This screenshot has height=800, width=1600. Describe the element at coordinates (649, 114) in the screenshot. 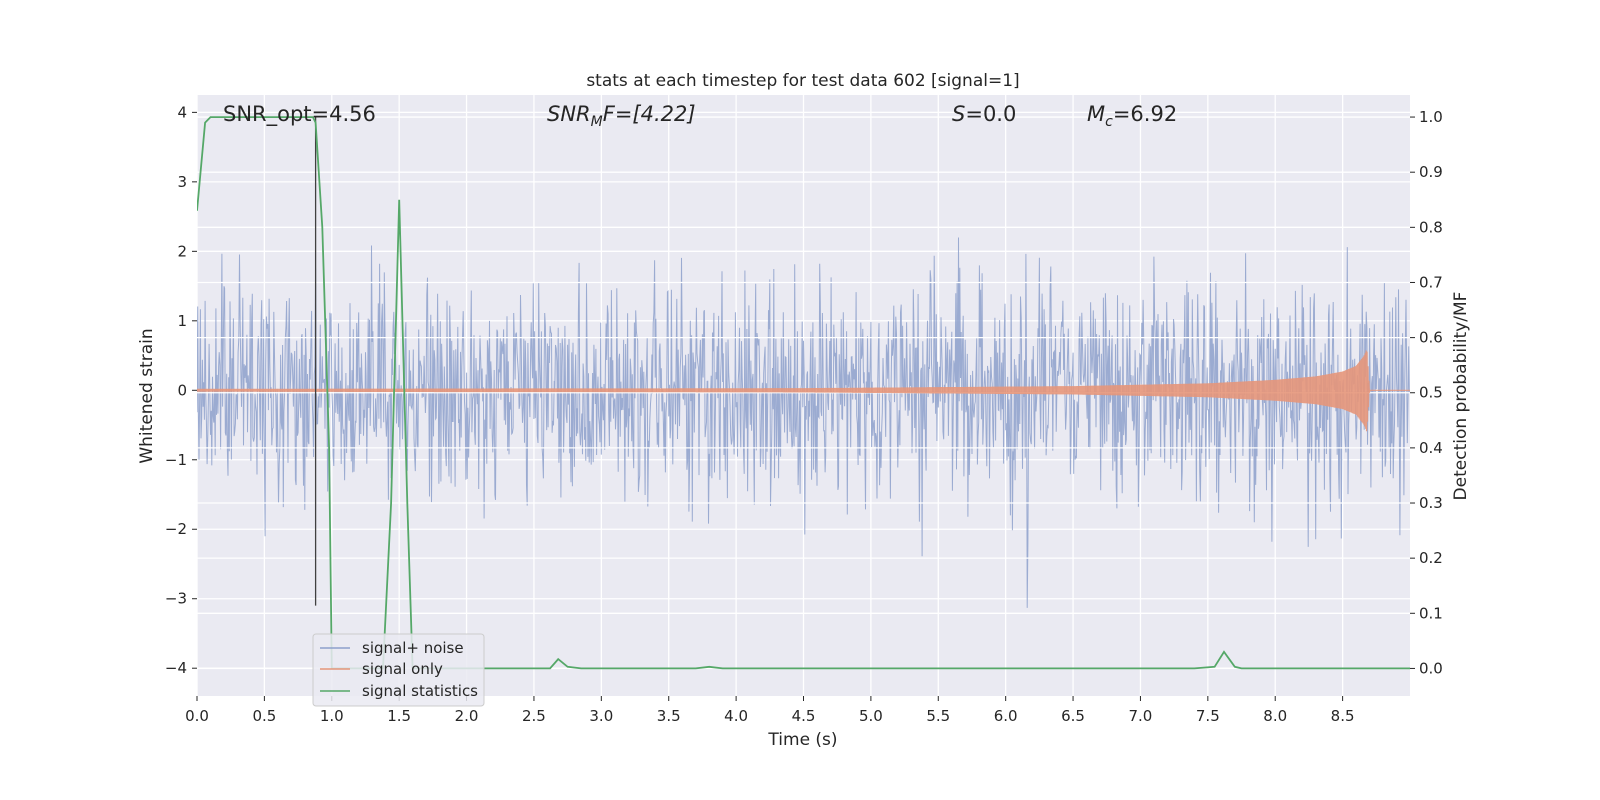

I see `annotation-snr-mf-f: F=[4.22]` at that location.